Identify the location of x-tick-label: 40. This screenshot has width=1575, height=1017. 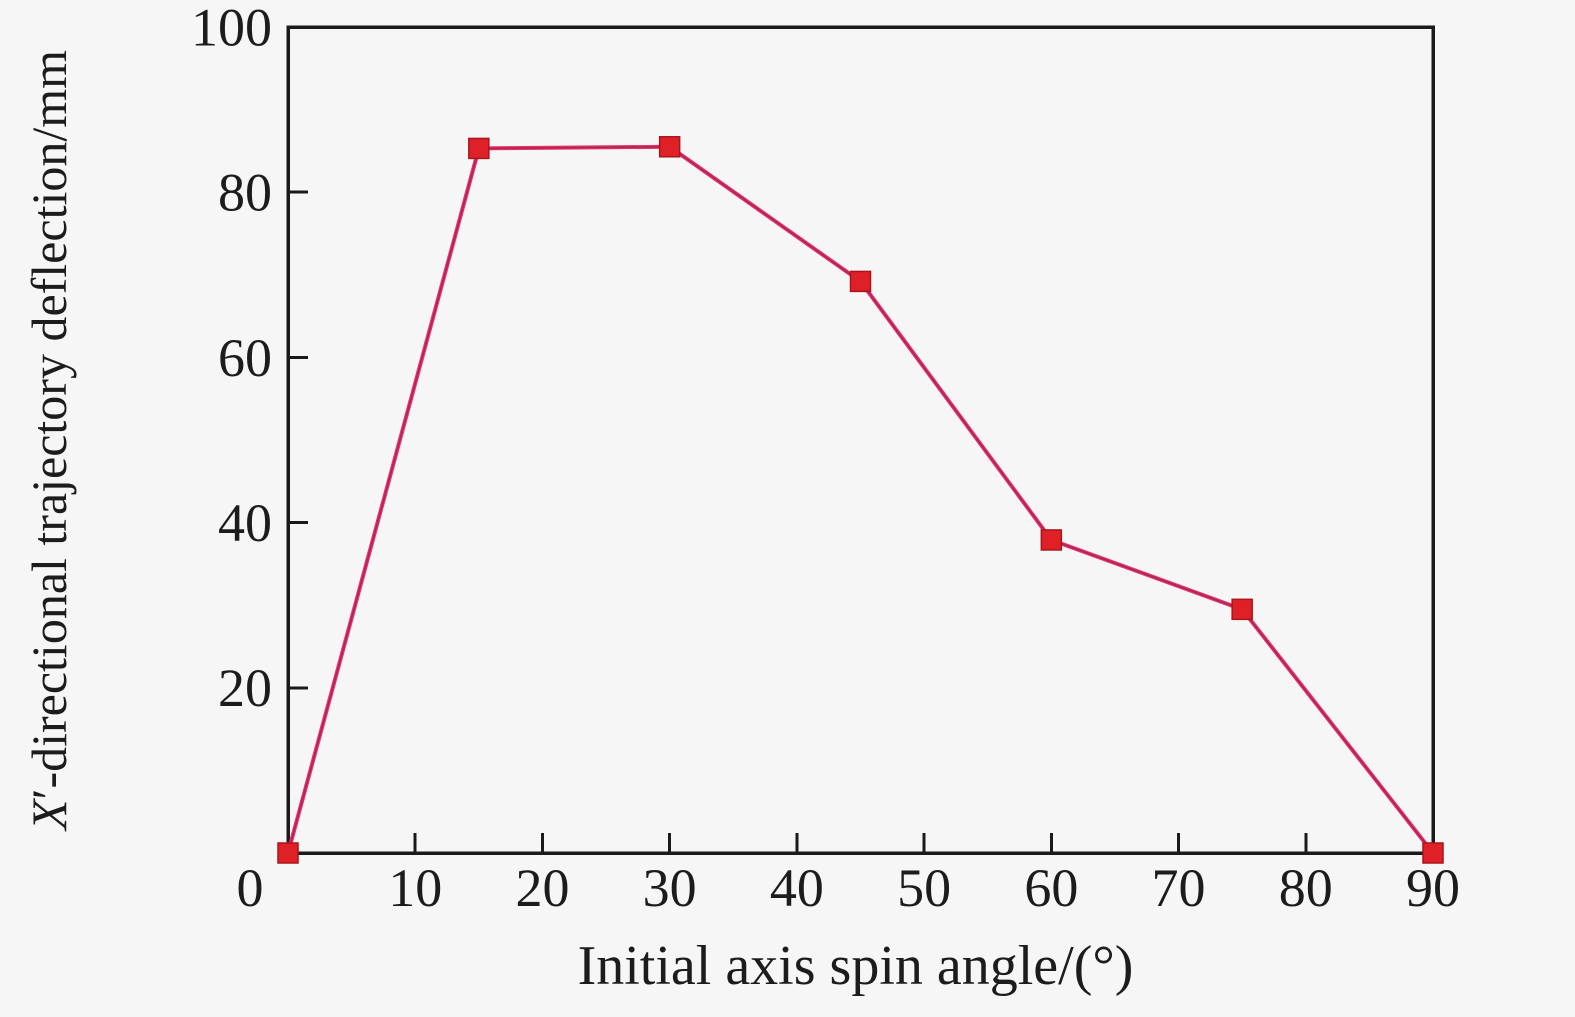
(797, 888).